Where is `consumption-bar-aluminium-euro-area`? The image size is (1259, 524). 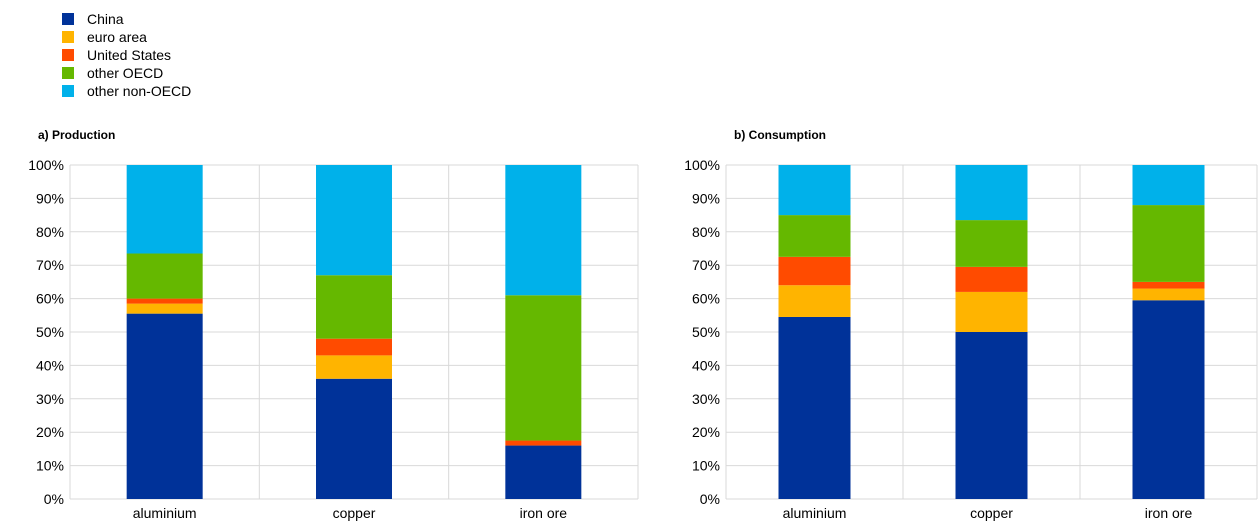
consumption-bar-aluminium-euro-area is located at coordinates (814, 301).